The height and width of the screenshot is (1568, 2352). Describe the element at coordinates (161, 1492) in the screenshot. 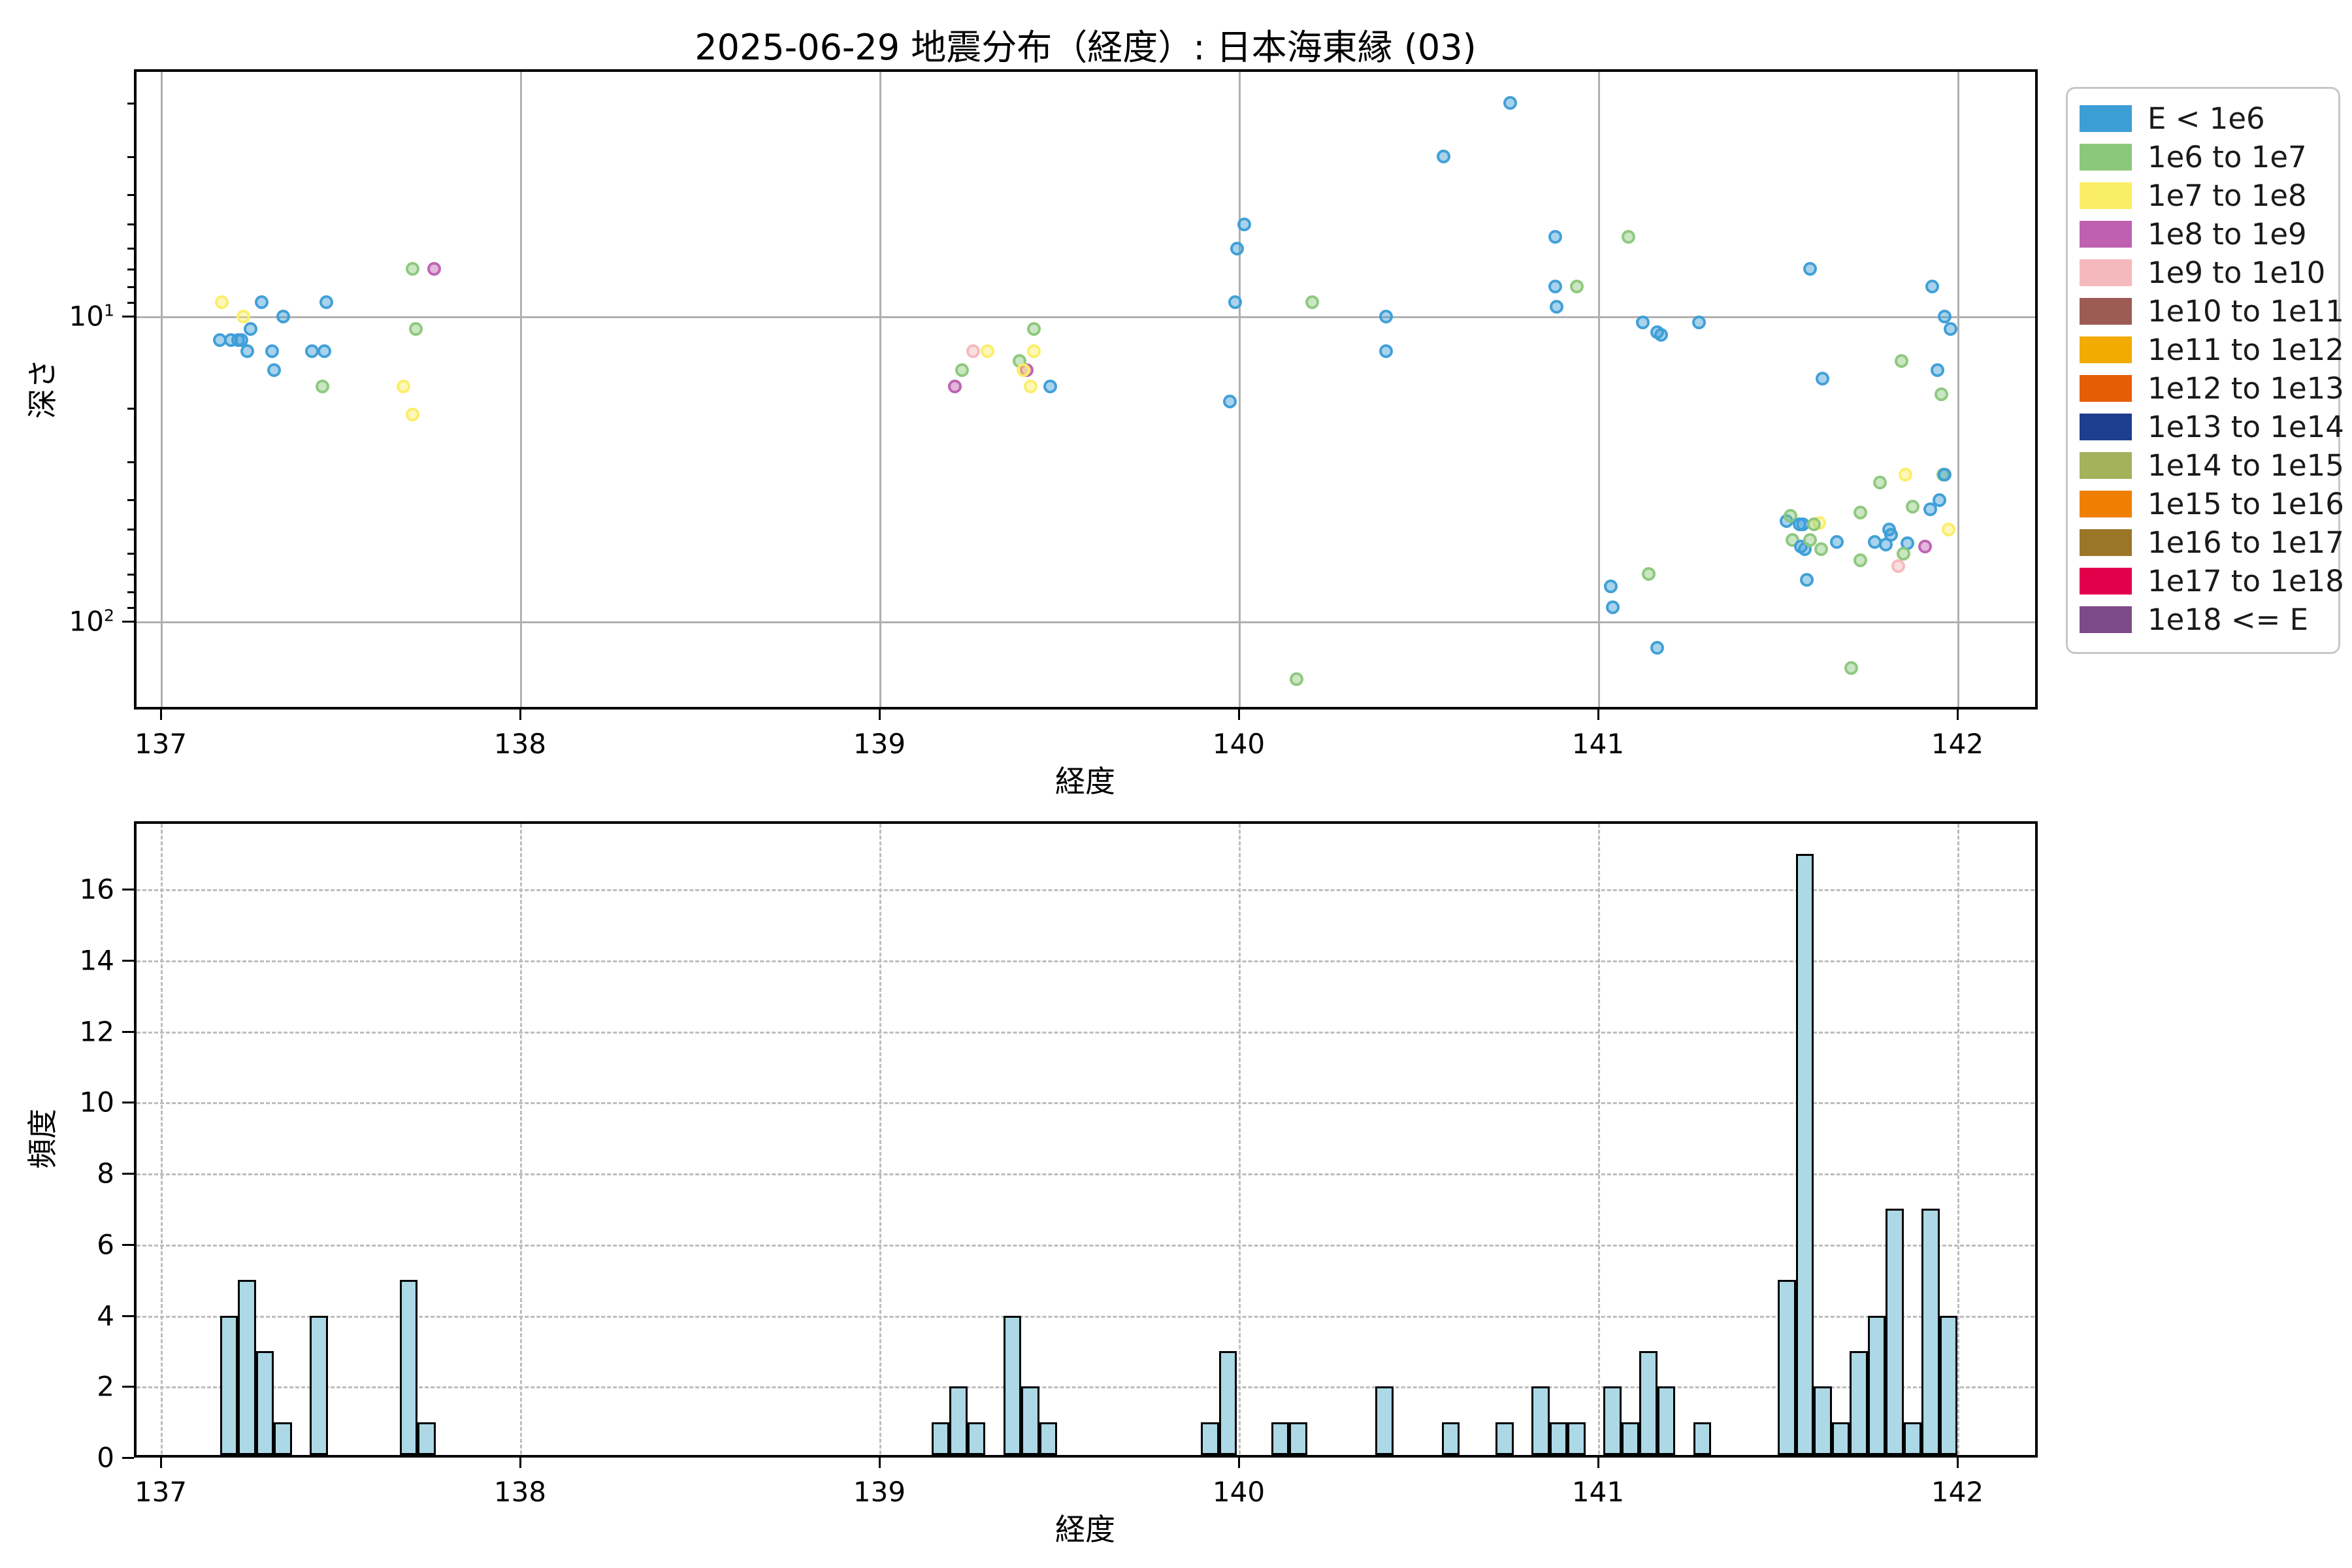

I see `hist-x-tick-label: 137` at that location.